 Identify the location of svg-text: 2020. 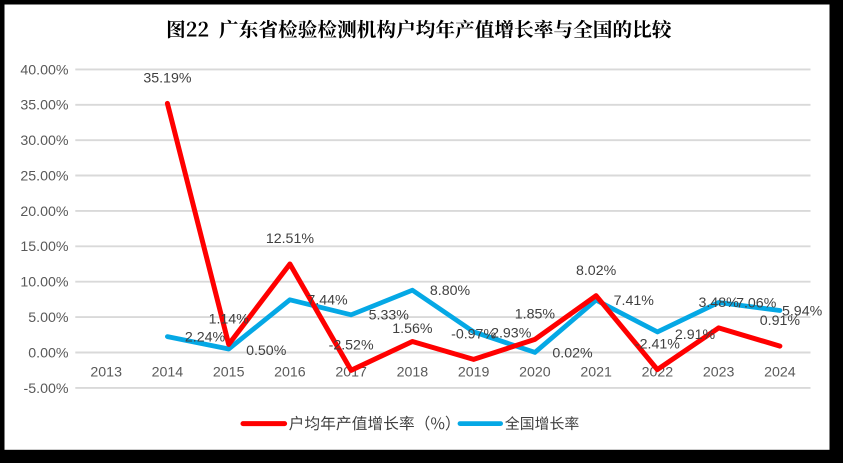
(535, 373).